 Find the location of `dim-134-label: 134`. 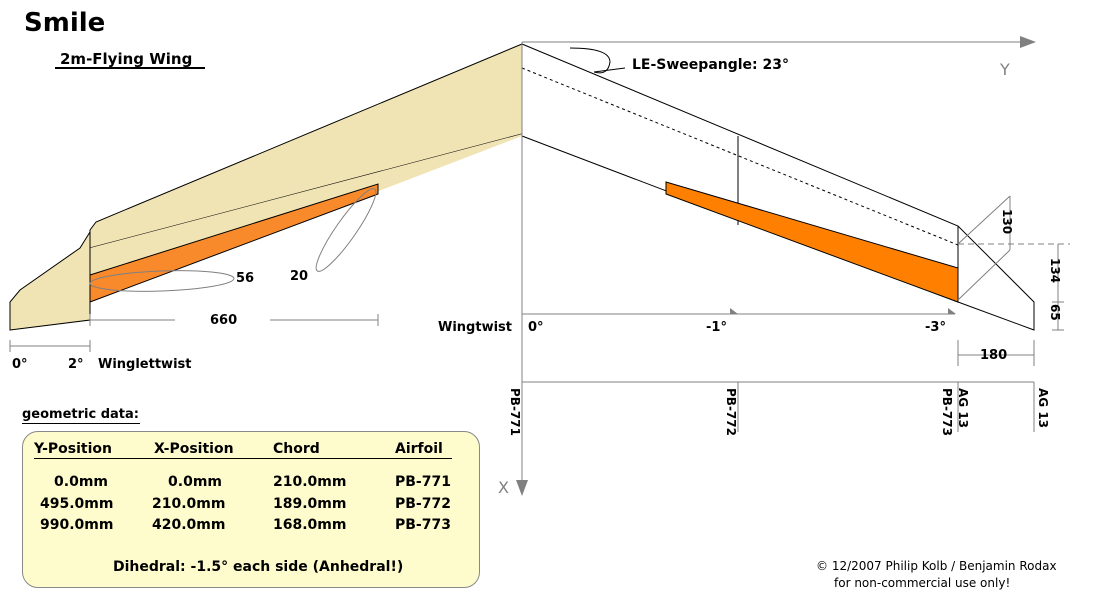

dim-134-label: 134 is located at coordinates (1055, 271).